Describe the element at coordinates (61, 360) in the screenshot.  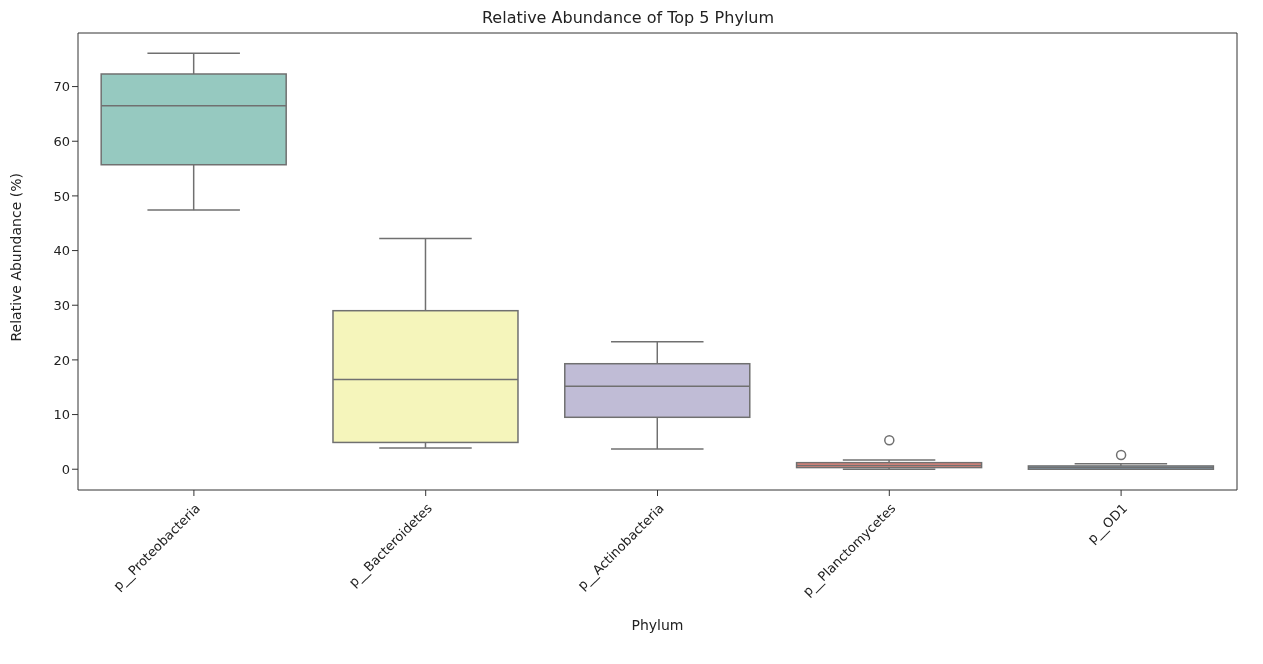
I see `y-tick-label: 20` at that location.